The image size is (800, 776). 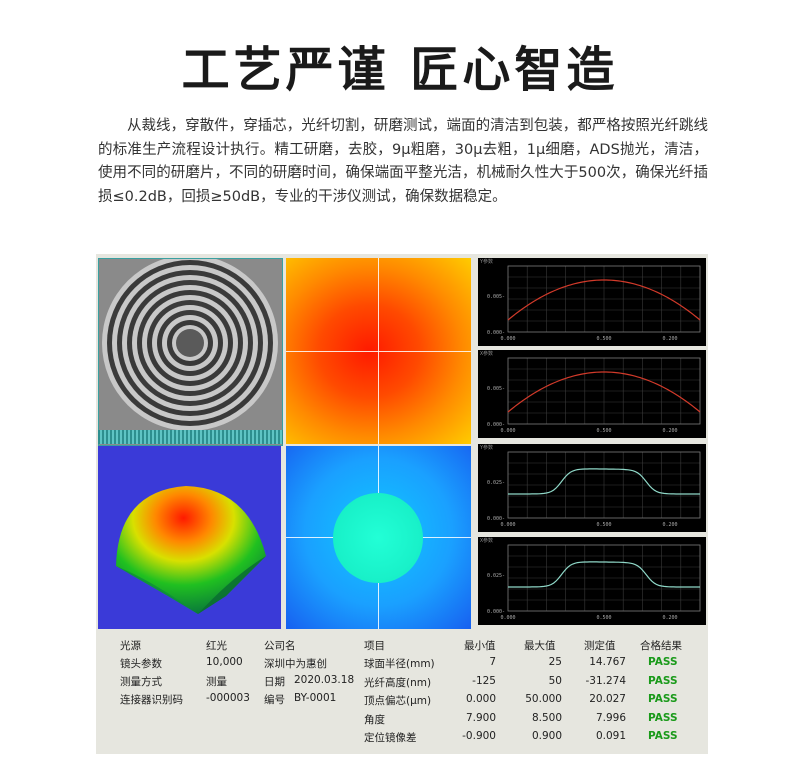 What do you see at coordinates (228, 698) in the screenshot?
I see `connector-value: -000003` at bounding box center [228, 698].